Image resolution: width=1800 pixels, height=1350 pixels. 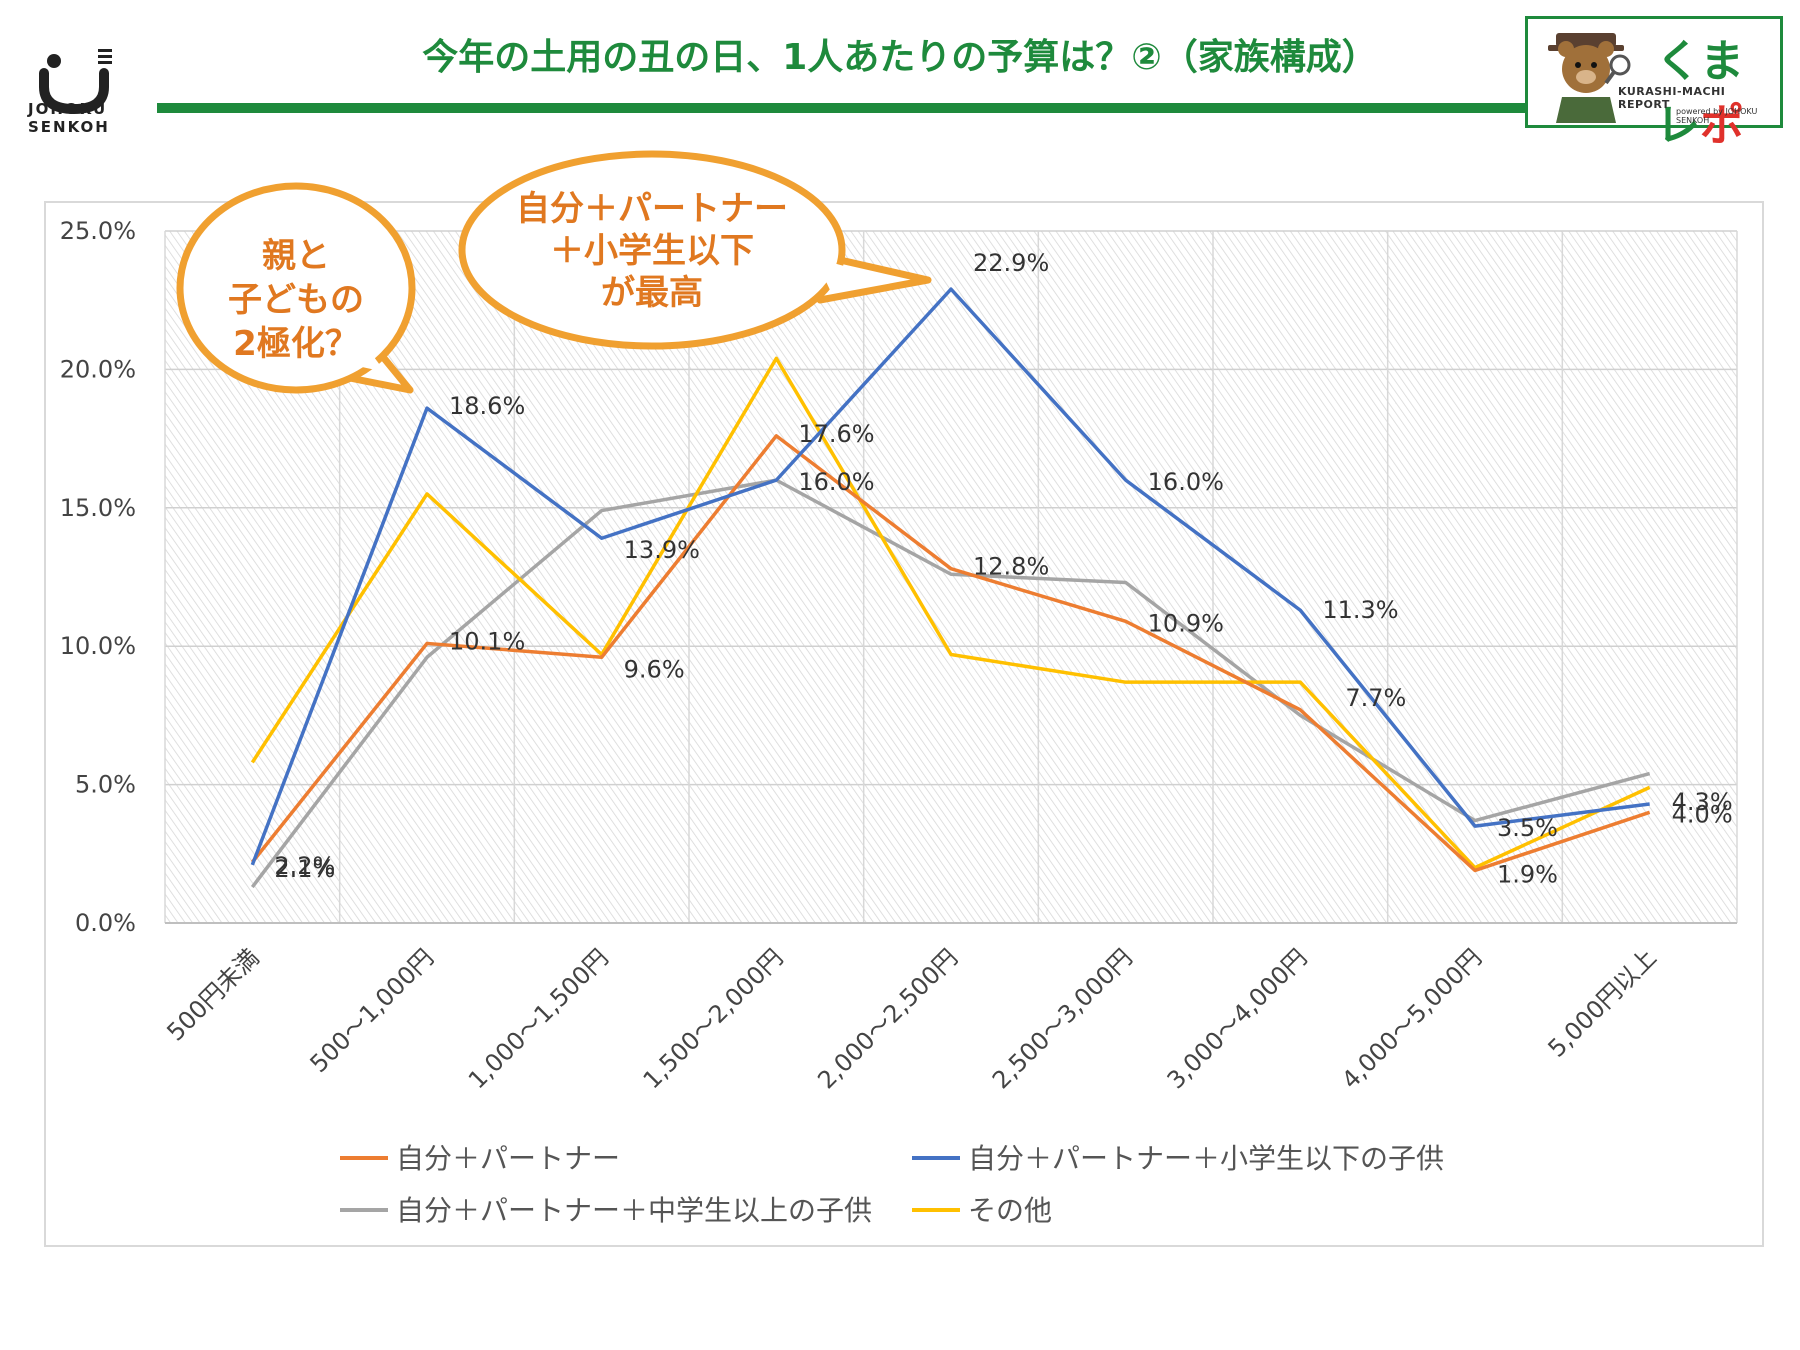 I want to click on legend-item: 自分＋パートナー＋小学生以下の子供, so click(x=1178, y=1158).